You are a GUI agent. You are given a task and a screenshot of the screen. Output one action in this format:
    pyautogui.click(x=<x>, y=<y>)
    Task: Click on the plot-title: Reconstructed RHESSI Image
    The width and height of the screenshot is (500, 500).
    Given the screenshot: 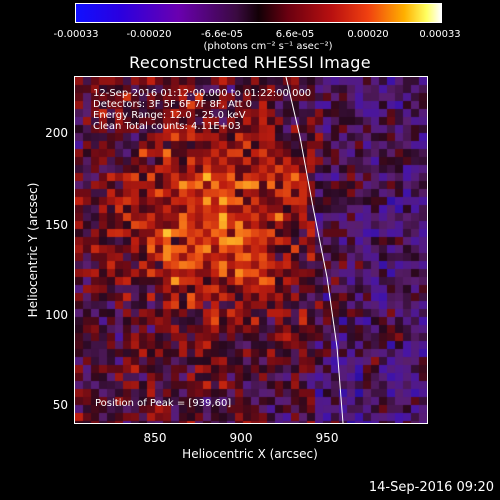 What is the action you would take?
    pyautogui.click(x=250, y=62)
    